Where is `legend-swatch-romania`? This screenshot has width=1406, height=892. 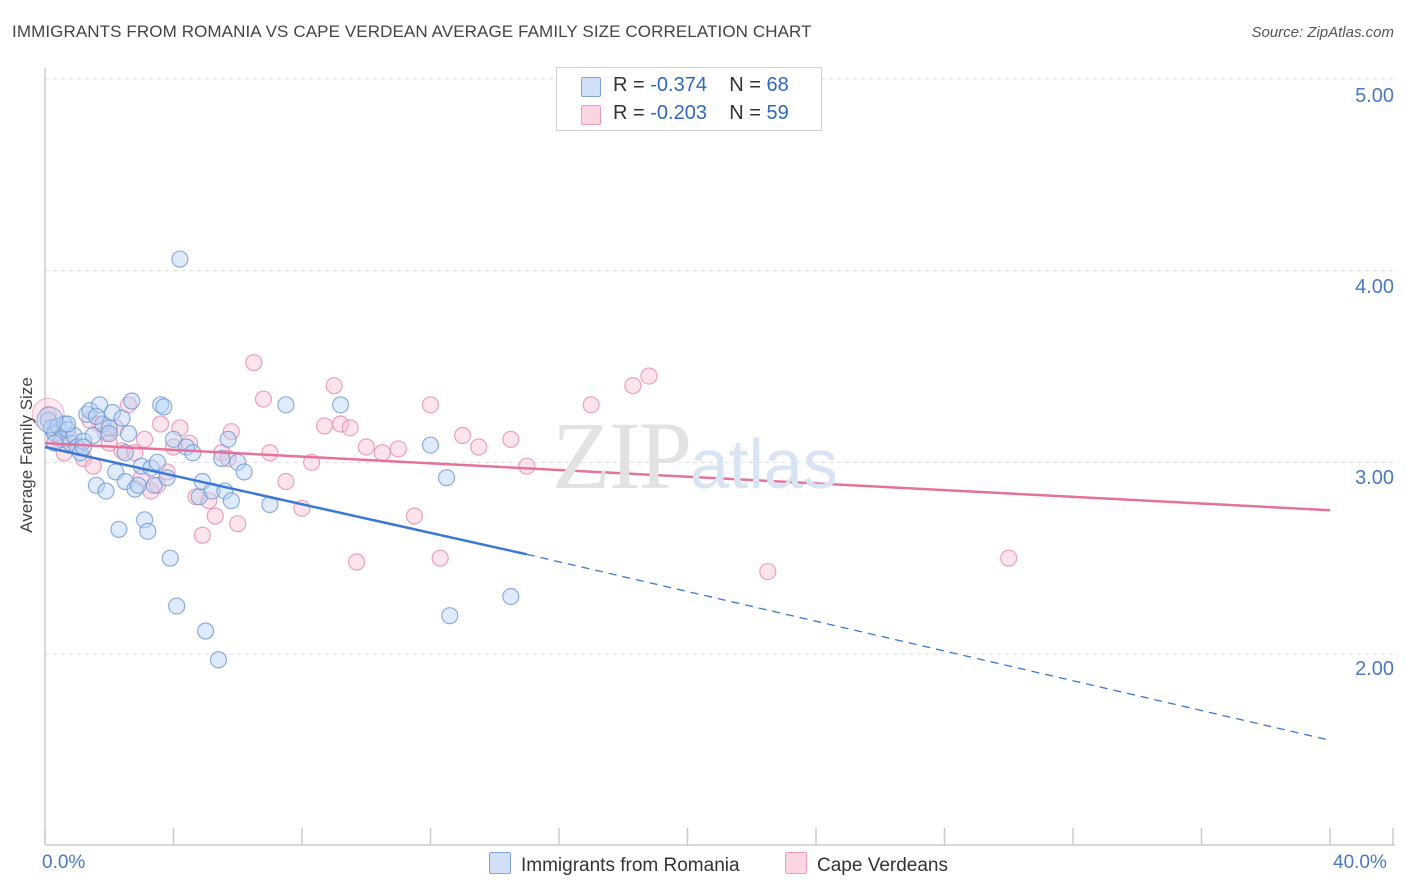 legend-swatch-romania is located at coordinates (500, 863).